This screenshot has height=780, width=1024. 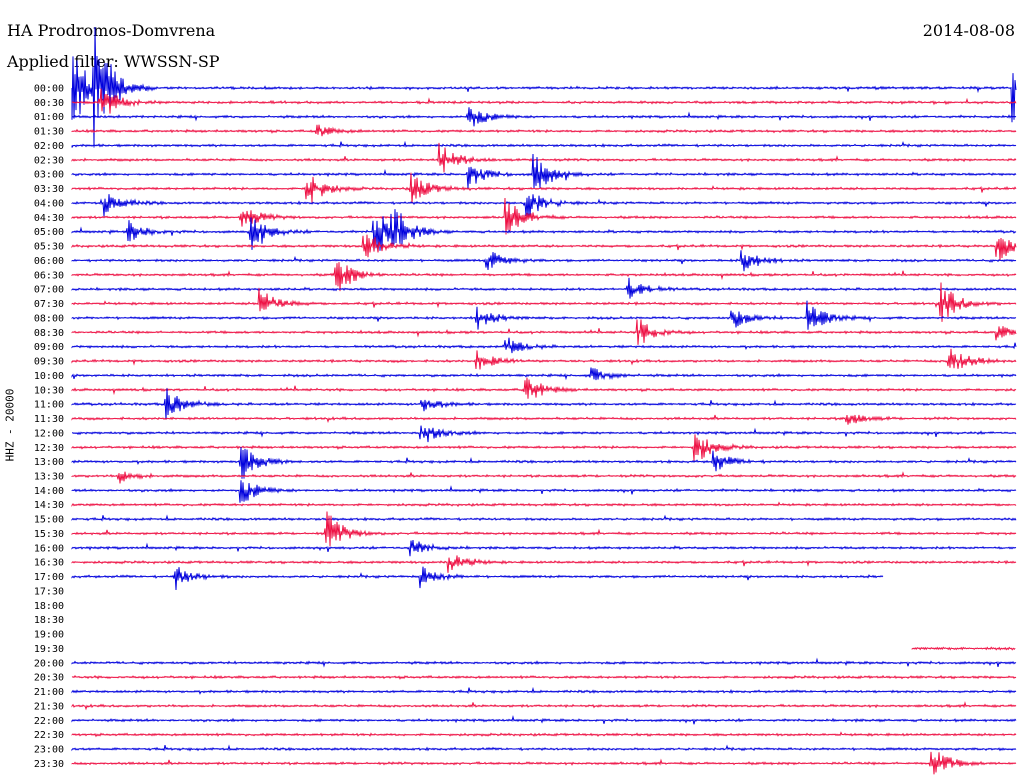 What do you see at coordinates (49, 247) in the screenshot?
I see `time-label-0530: 05:30` at bounding box center [49, 247].